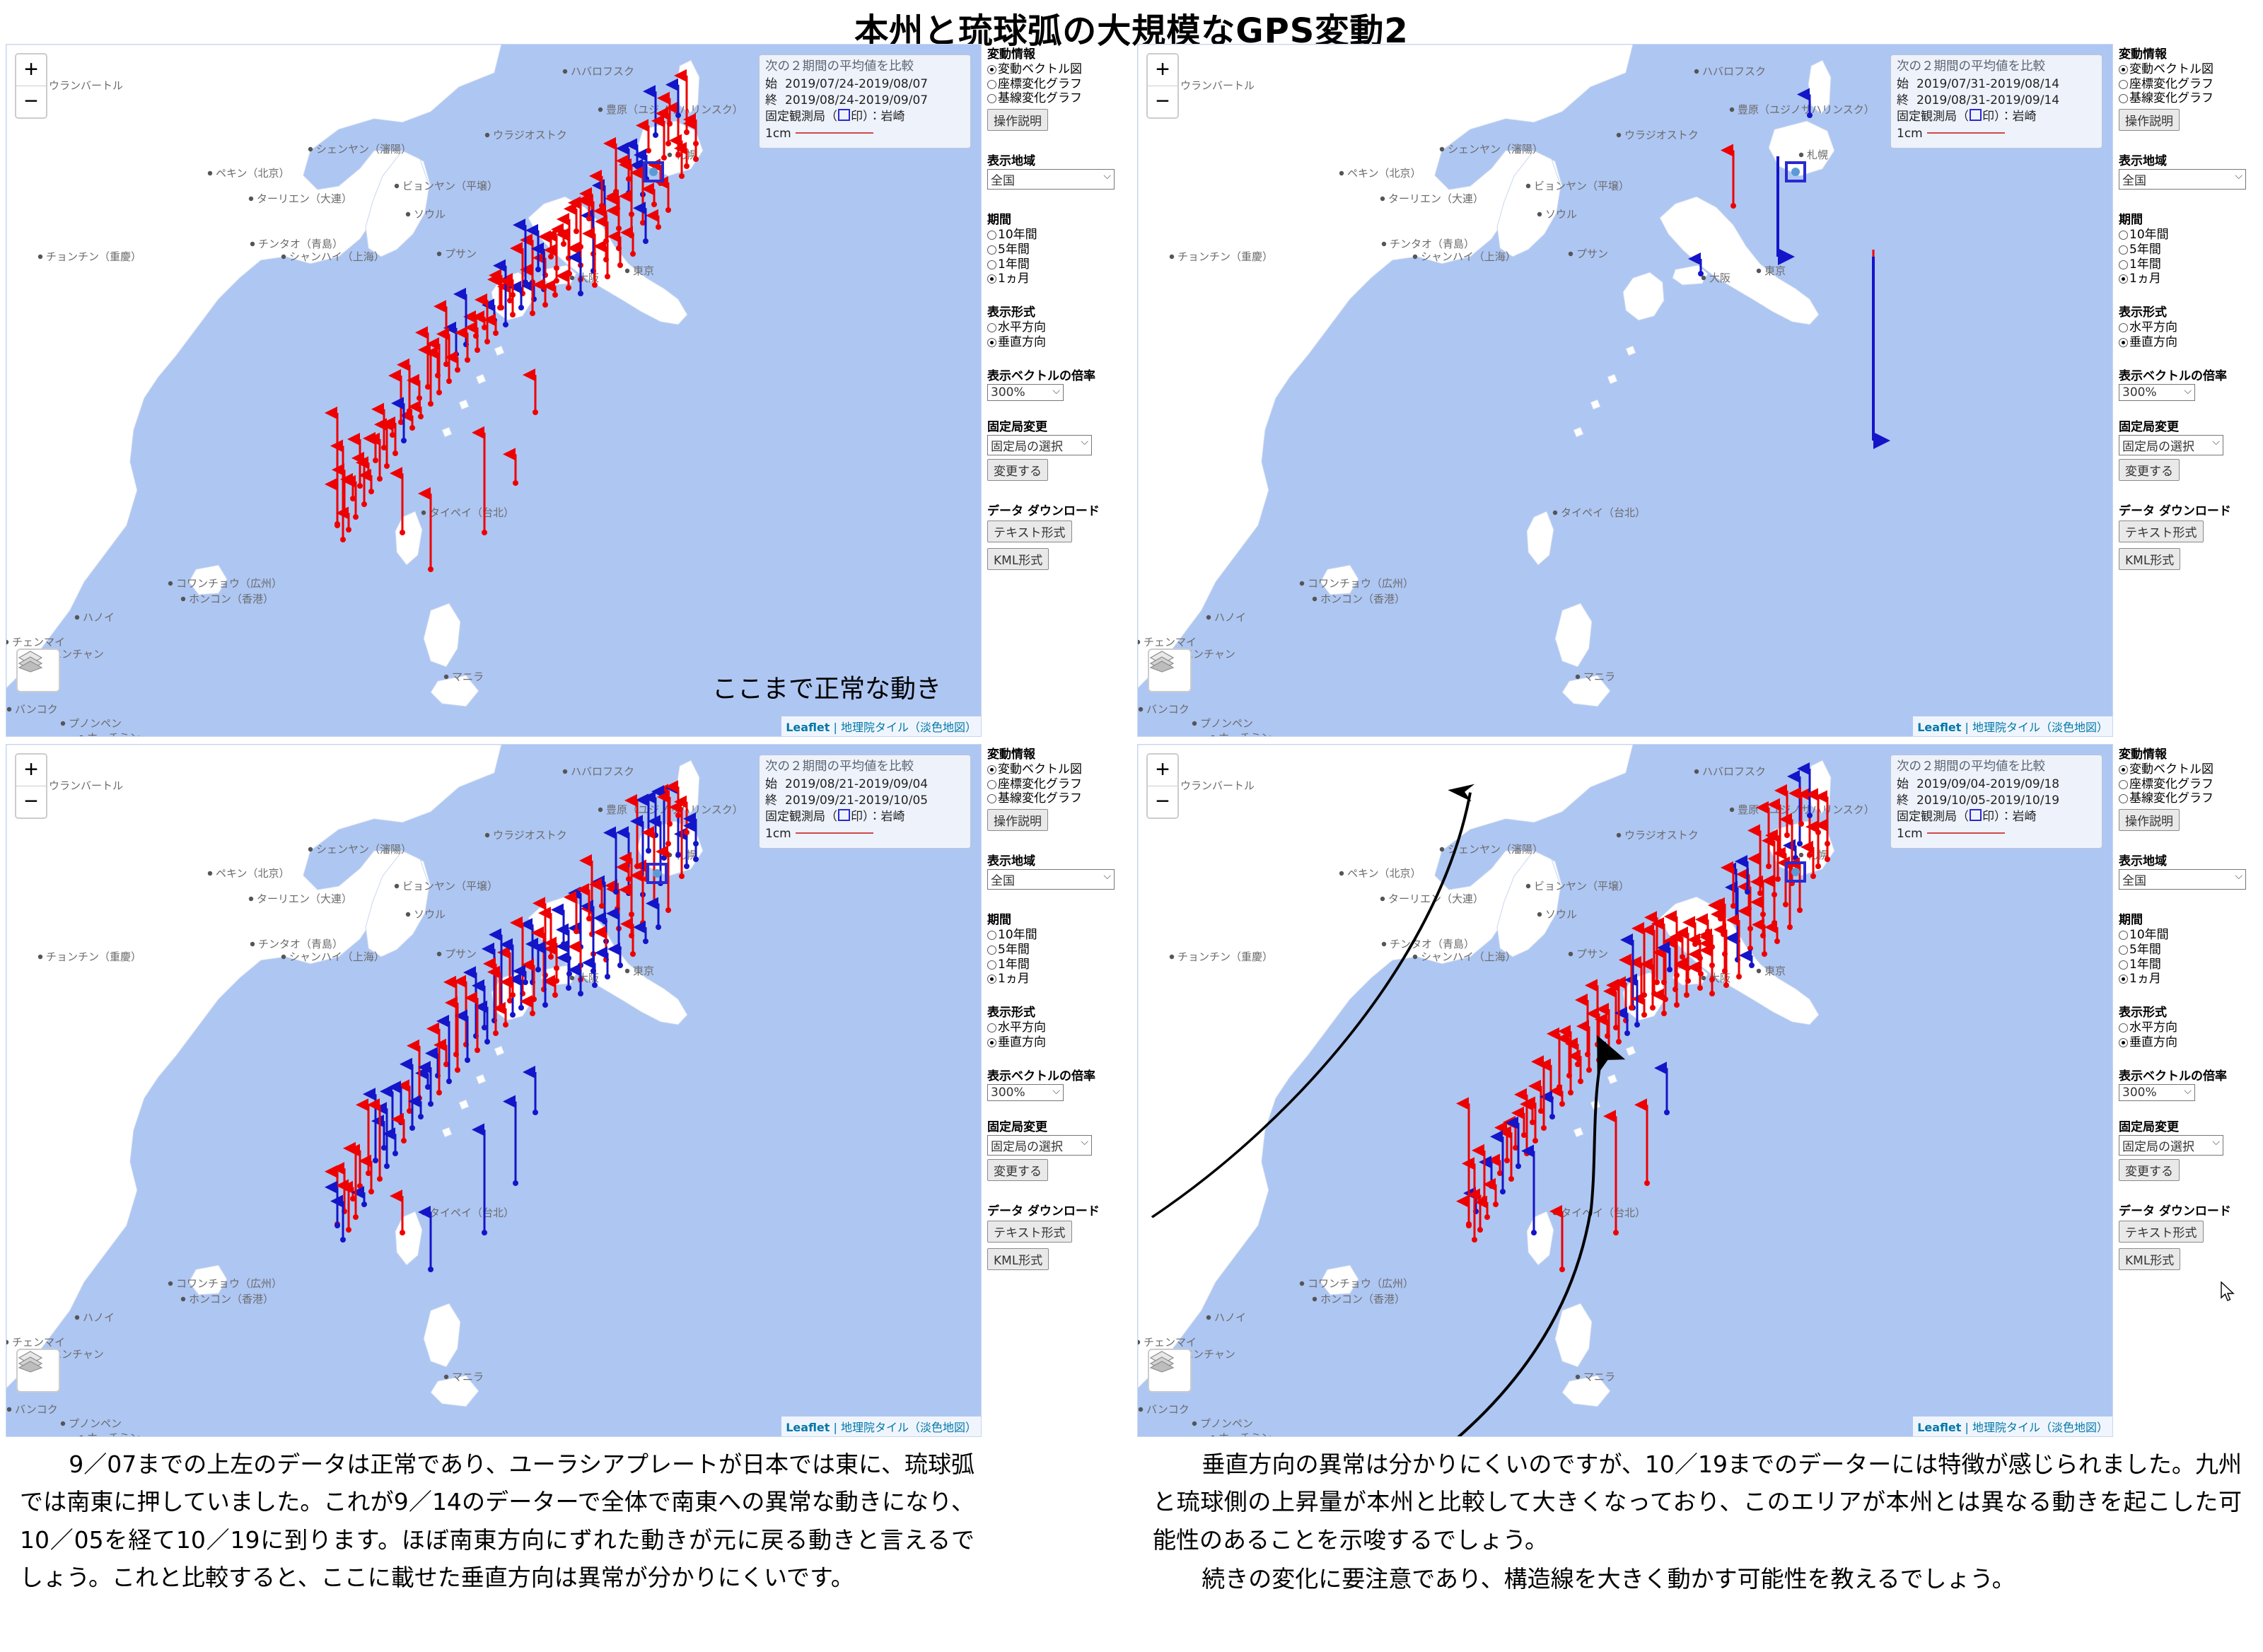 This screenshot has width=2263, height=1652. What do you see at coordinates (2150, 1258) in the screenshot?
I see `download-kml-button: KML形式` at bounding box center [2150, 1258].